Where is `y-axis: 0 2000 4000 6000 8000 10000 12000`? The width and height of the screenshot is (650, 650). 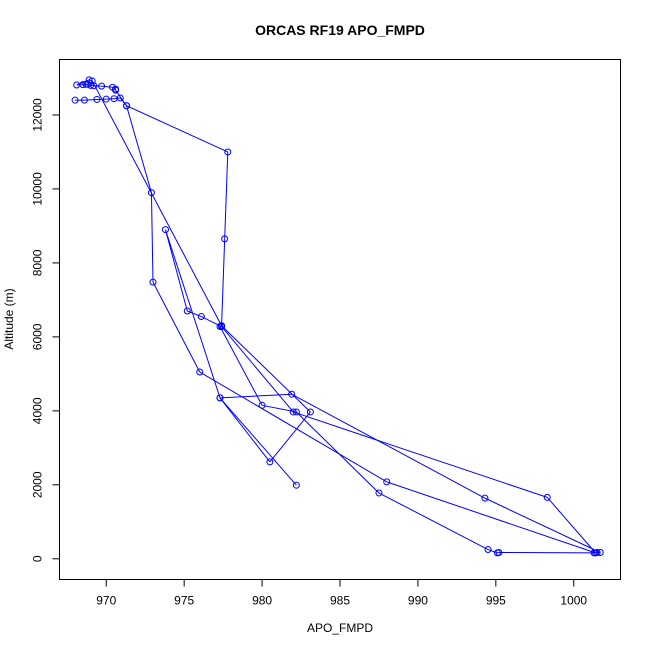 y-axis: 0 2000 4000 6000 8000 10000 12000 is located at coordinates (45, 330).